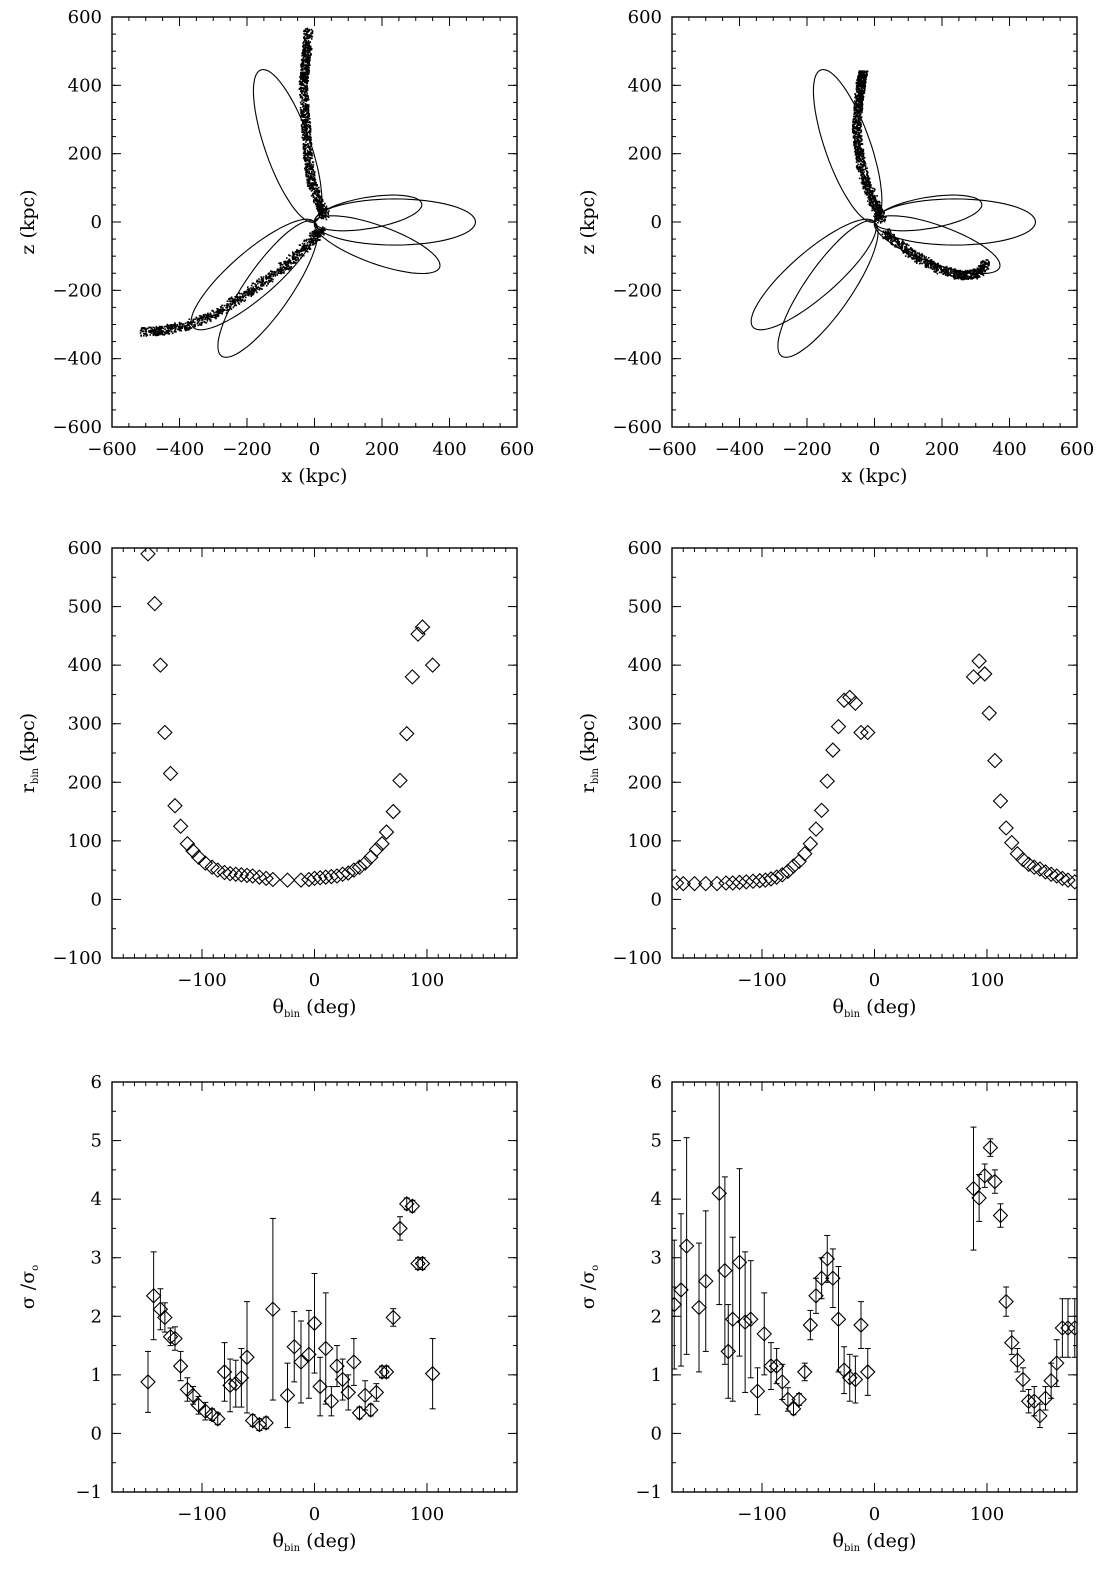 This screenshot has height=1593, width=1100. I want to click on x-axis-label: x (kpc), so click(875, 476).